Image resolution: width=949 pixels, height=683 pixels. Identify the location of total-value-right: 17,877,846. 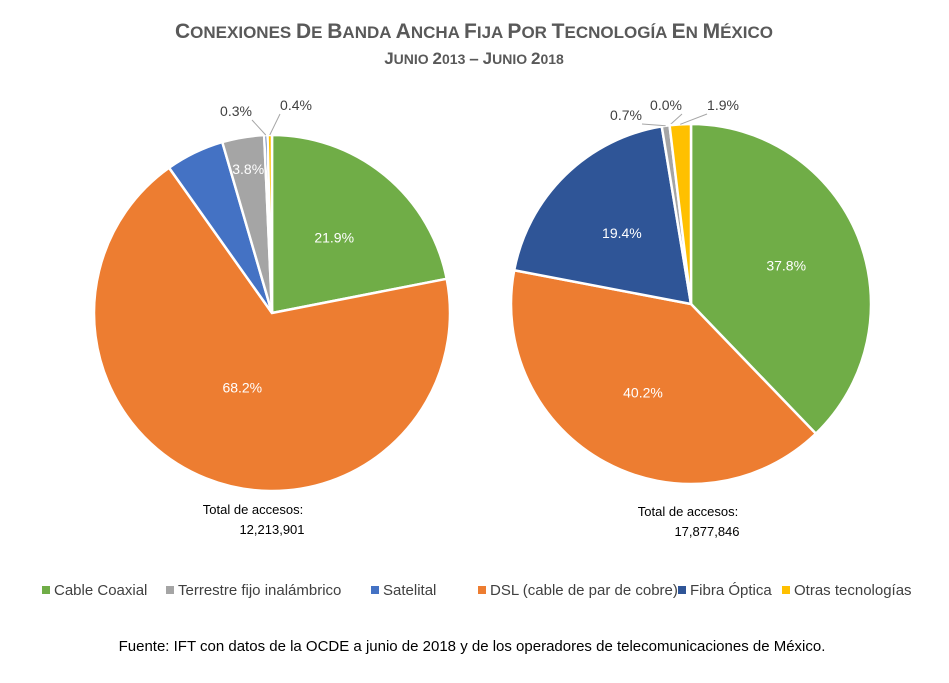
(706, 531).